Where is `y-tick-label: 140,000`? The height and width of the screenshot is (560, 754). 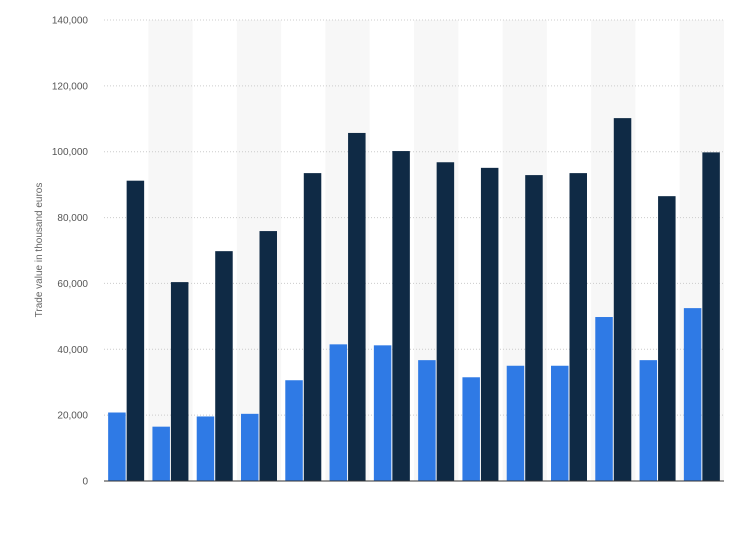 y-tick-label: 140,000 is located at coordinates (70, 21).